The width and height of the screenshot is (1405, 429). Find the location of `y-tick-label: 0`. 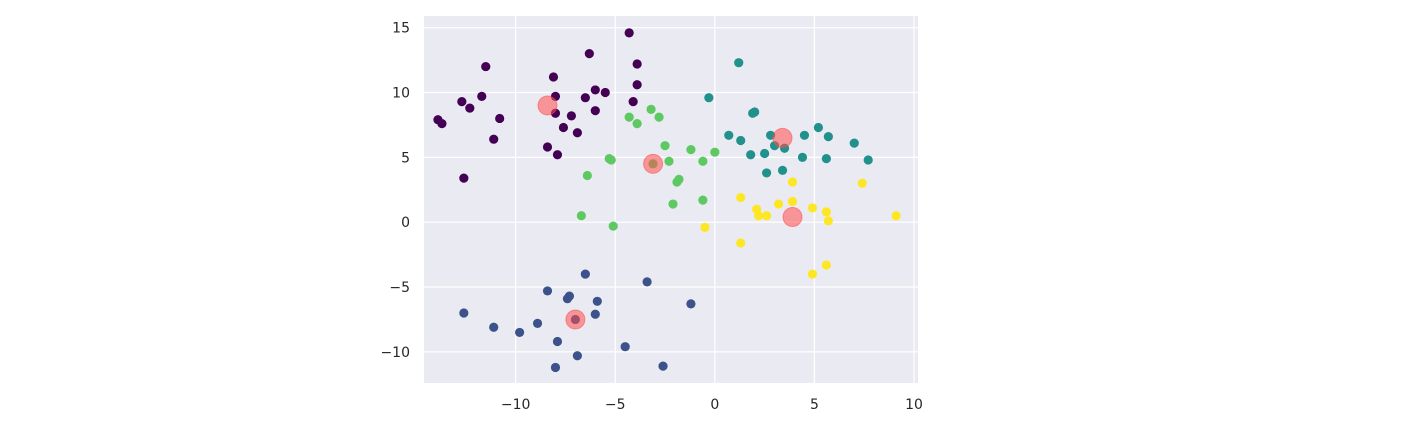

y-tick-label: 0 is located at coordinates (405, 223).